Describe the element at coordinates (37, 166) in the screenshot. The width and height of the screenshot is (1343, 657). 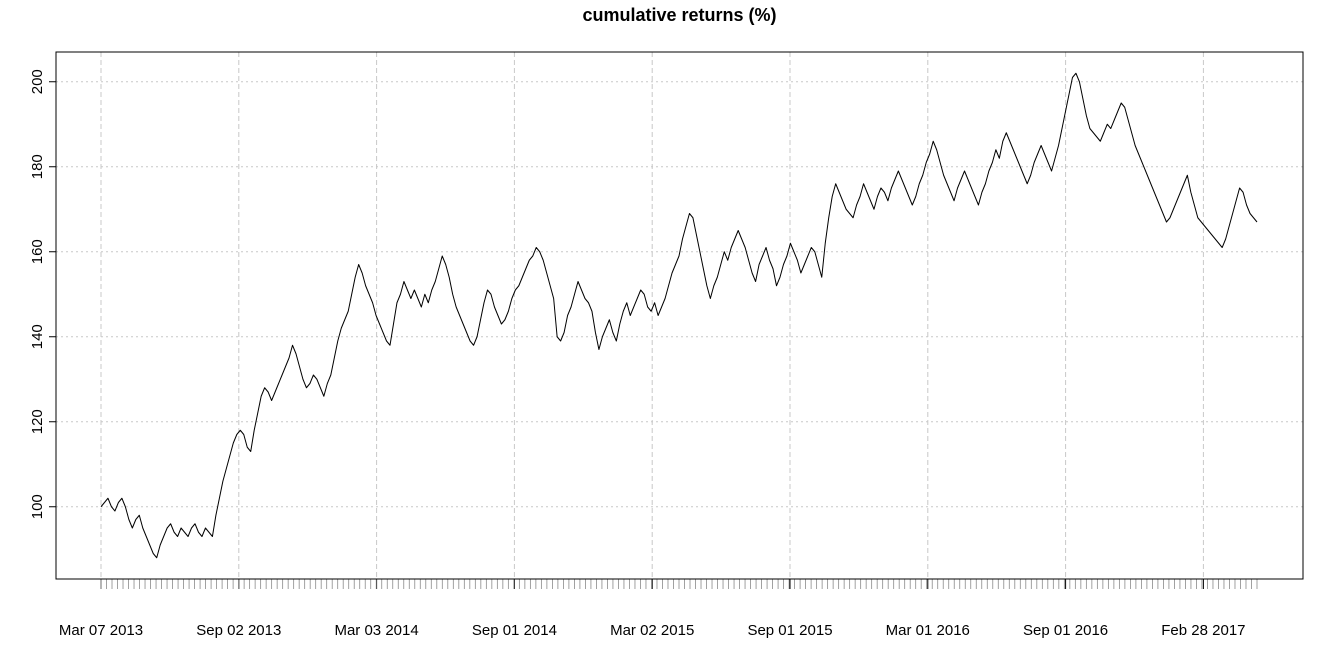
I see `y-tick-label: 180` at that location.